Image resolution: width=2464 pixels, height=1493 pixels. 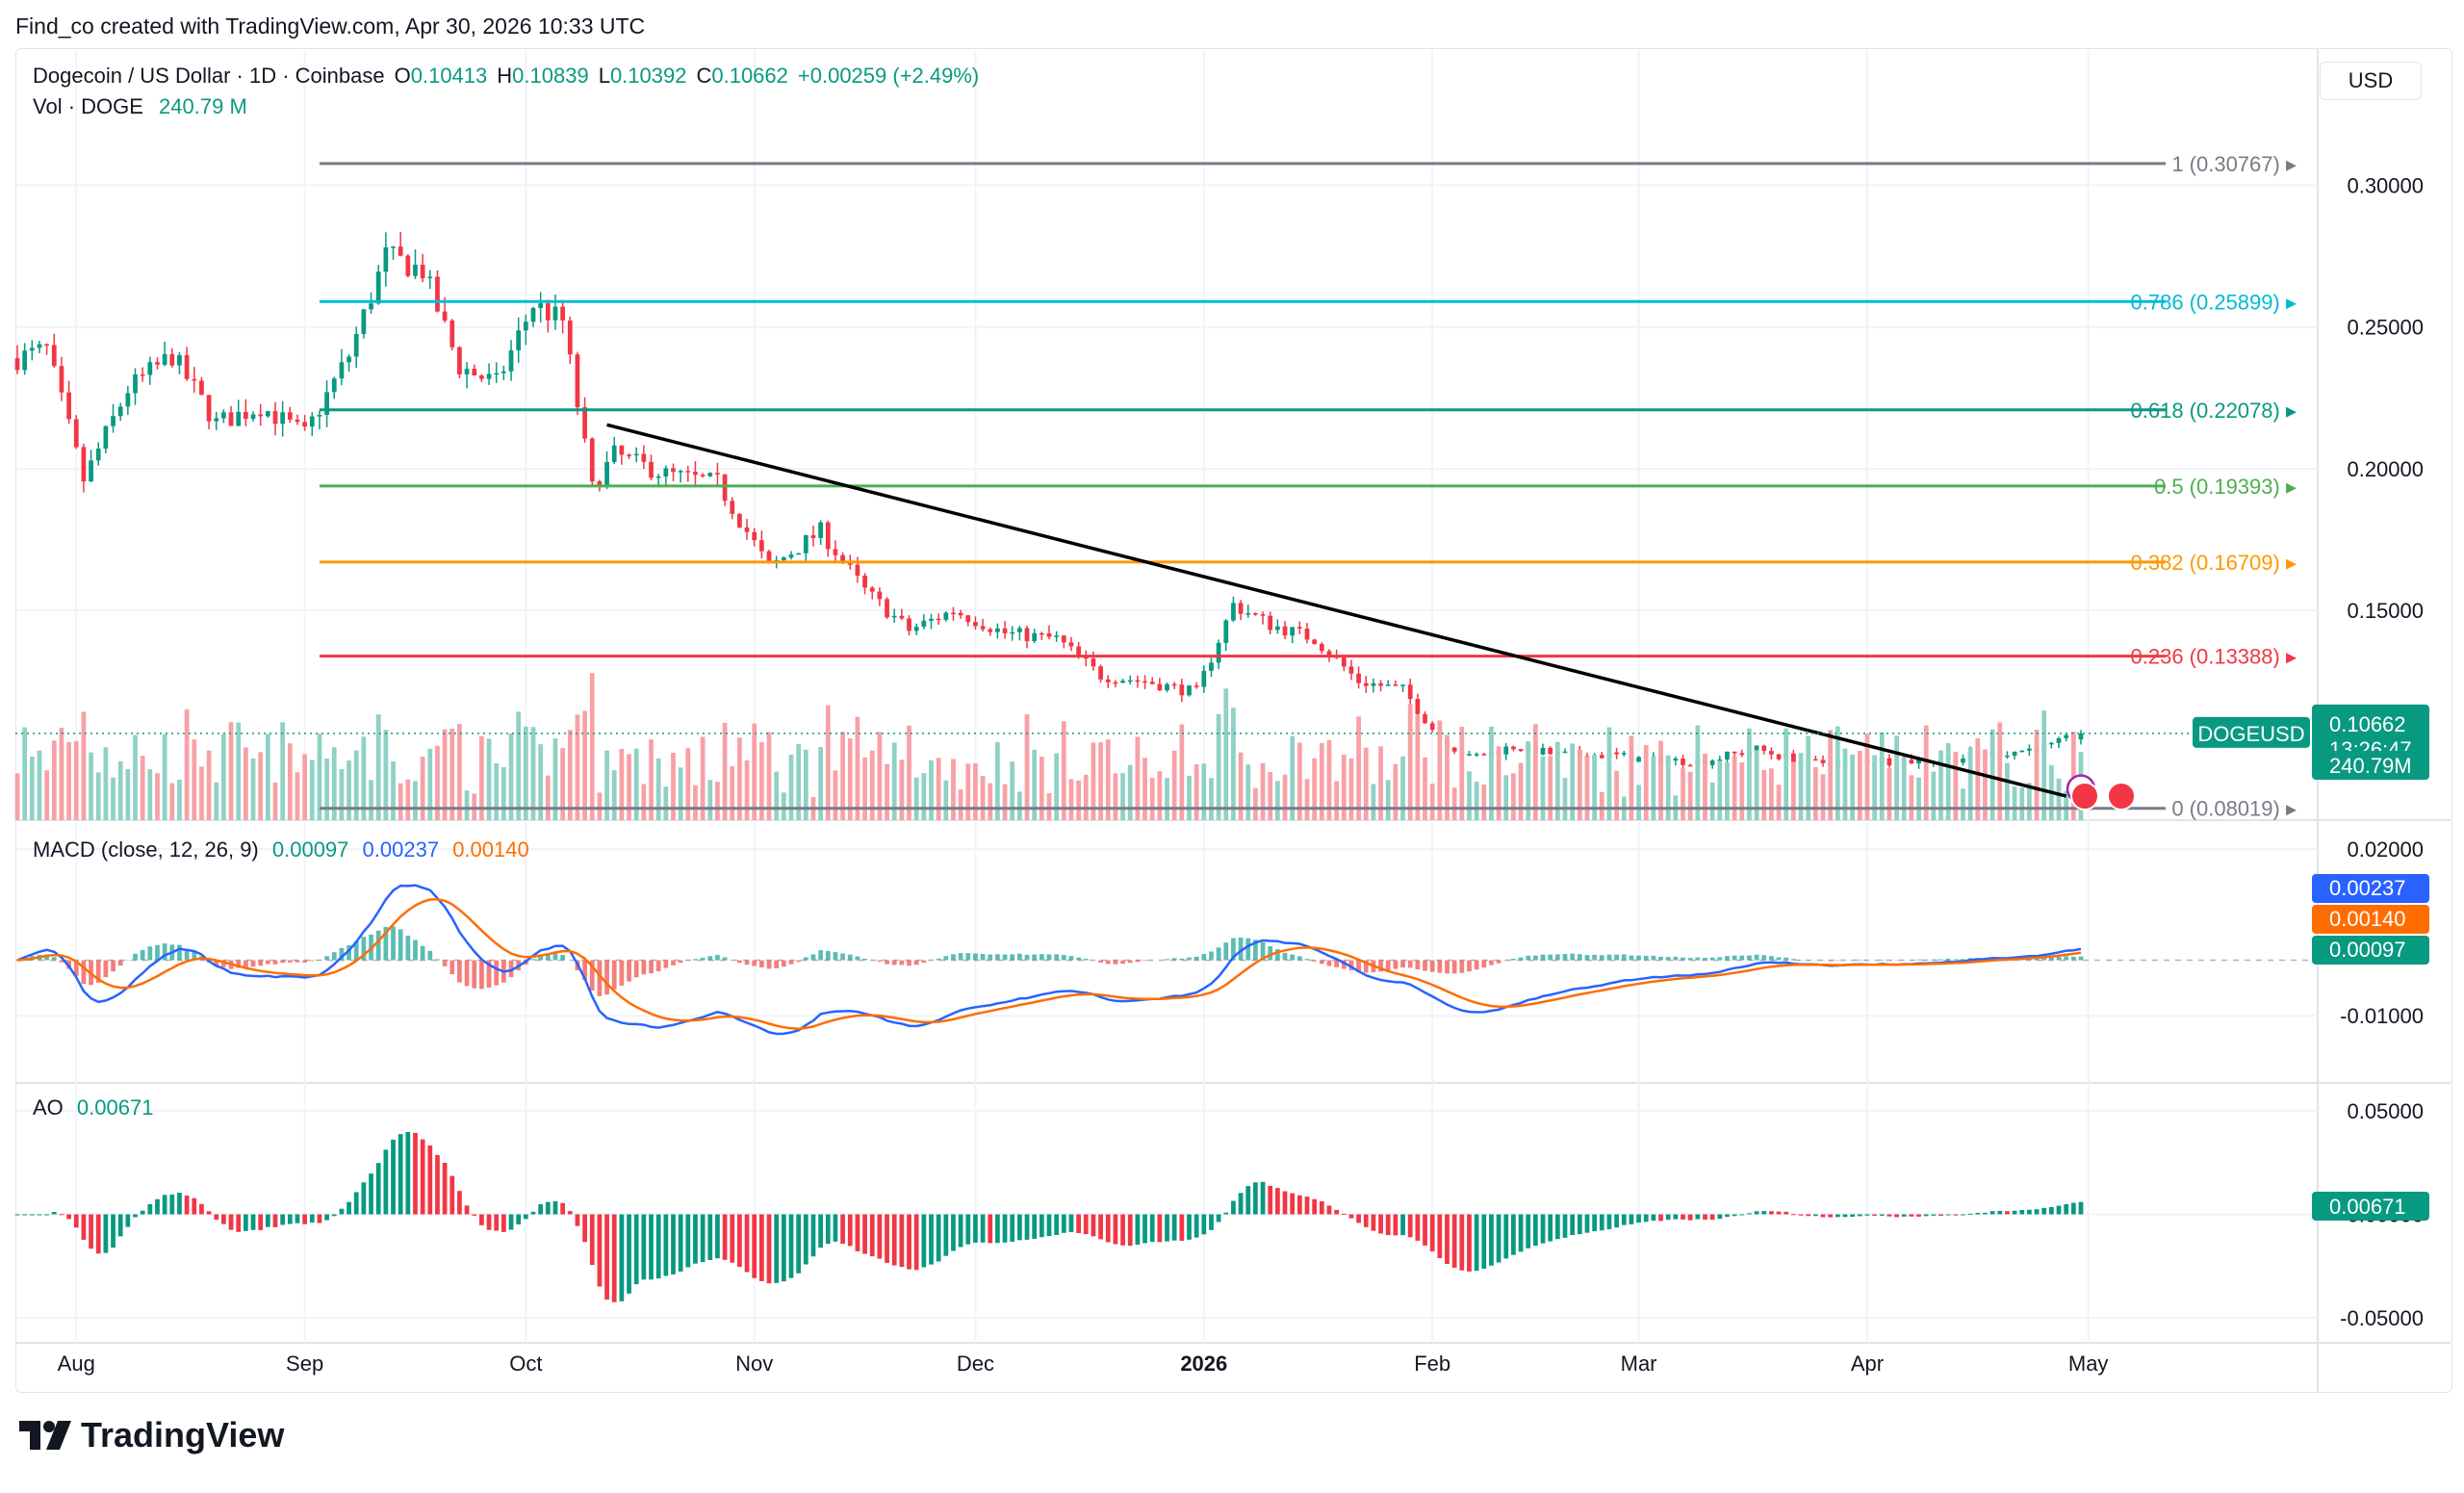 I want to click on tradingview-logo: TradingView, so click(x=151, y=1435).